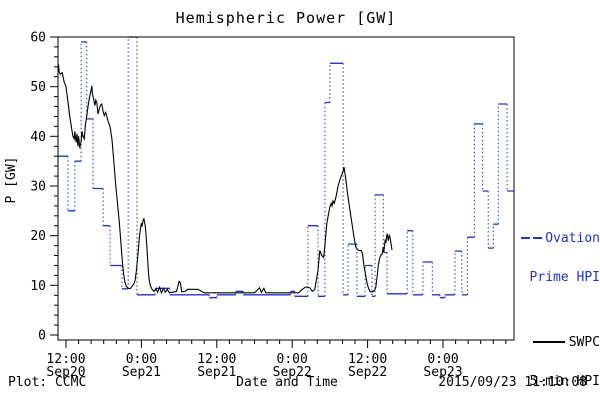  I want to click on legend-swpc: SWPC 5-min HPI, so click(552, 355).